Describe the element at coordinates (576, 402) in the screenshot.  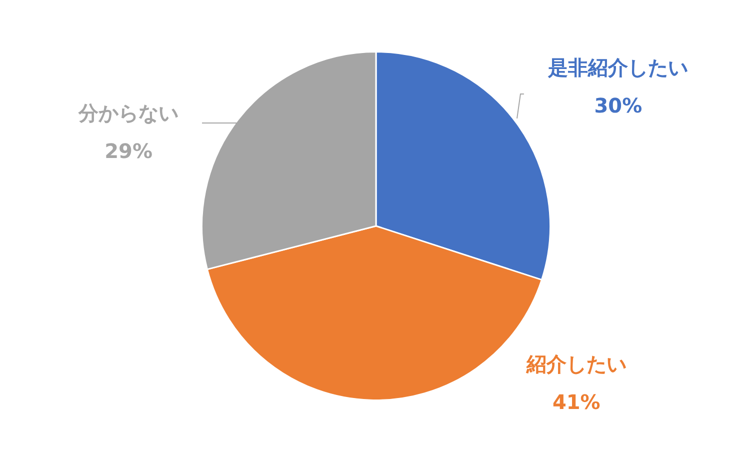
I see `data-label: 41%` at that location.